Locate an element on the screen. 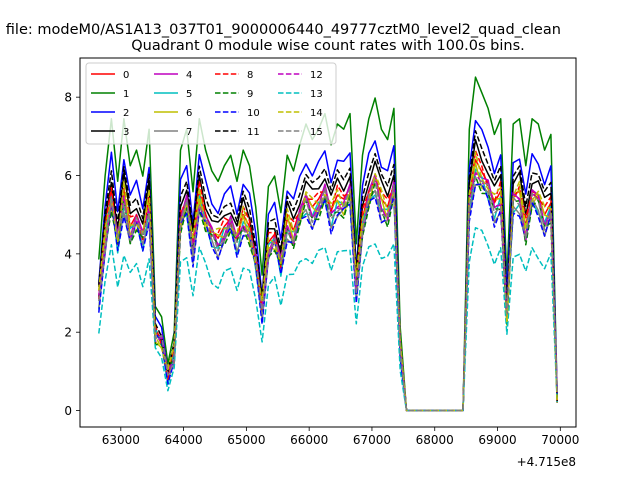 This screenshot has width=640, height=480. legend-label-7: 7 is located at coordinates (189, 132).